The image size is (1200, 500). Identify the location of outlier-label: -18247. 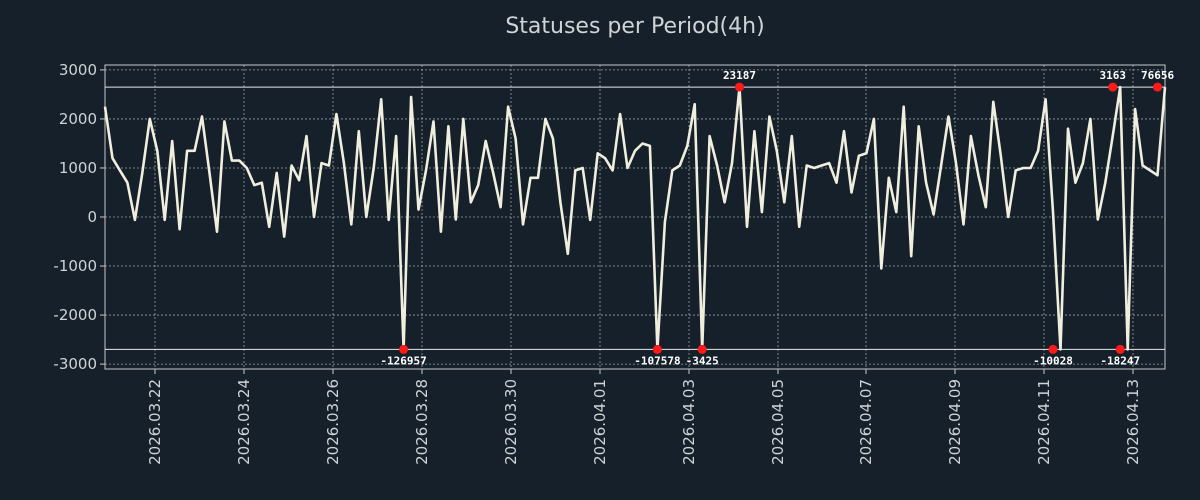
(1120, 360).